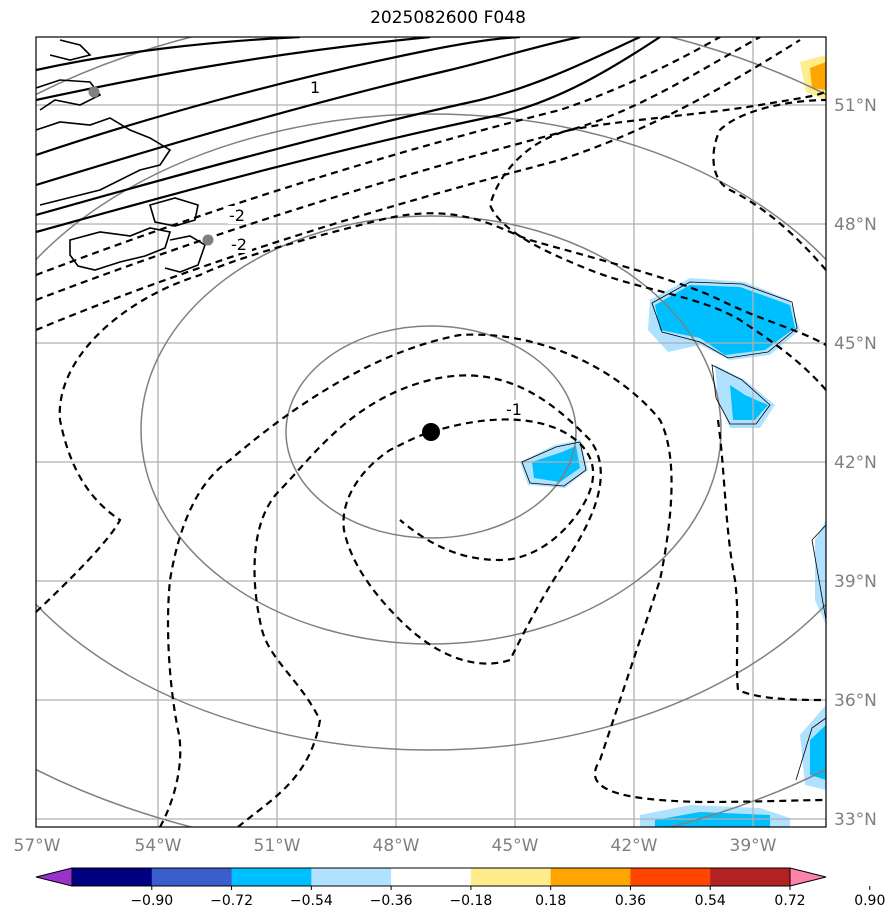 This screenshot has width=896, height=924. What do you see at coordinates (753, 846) in the screenshot?
I see `lon-label: 39°W` at bounding box center [753, 846].